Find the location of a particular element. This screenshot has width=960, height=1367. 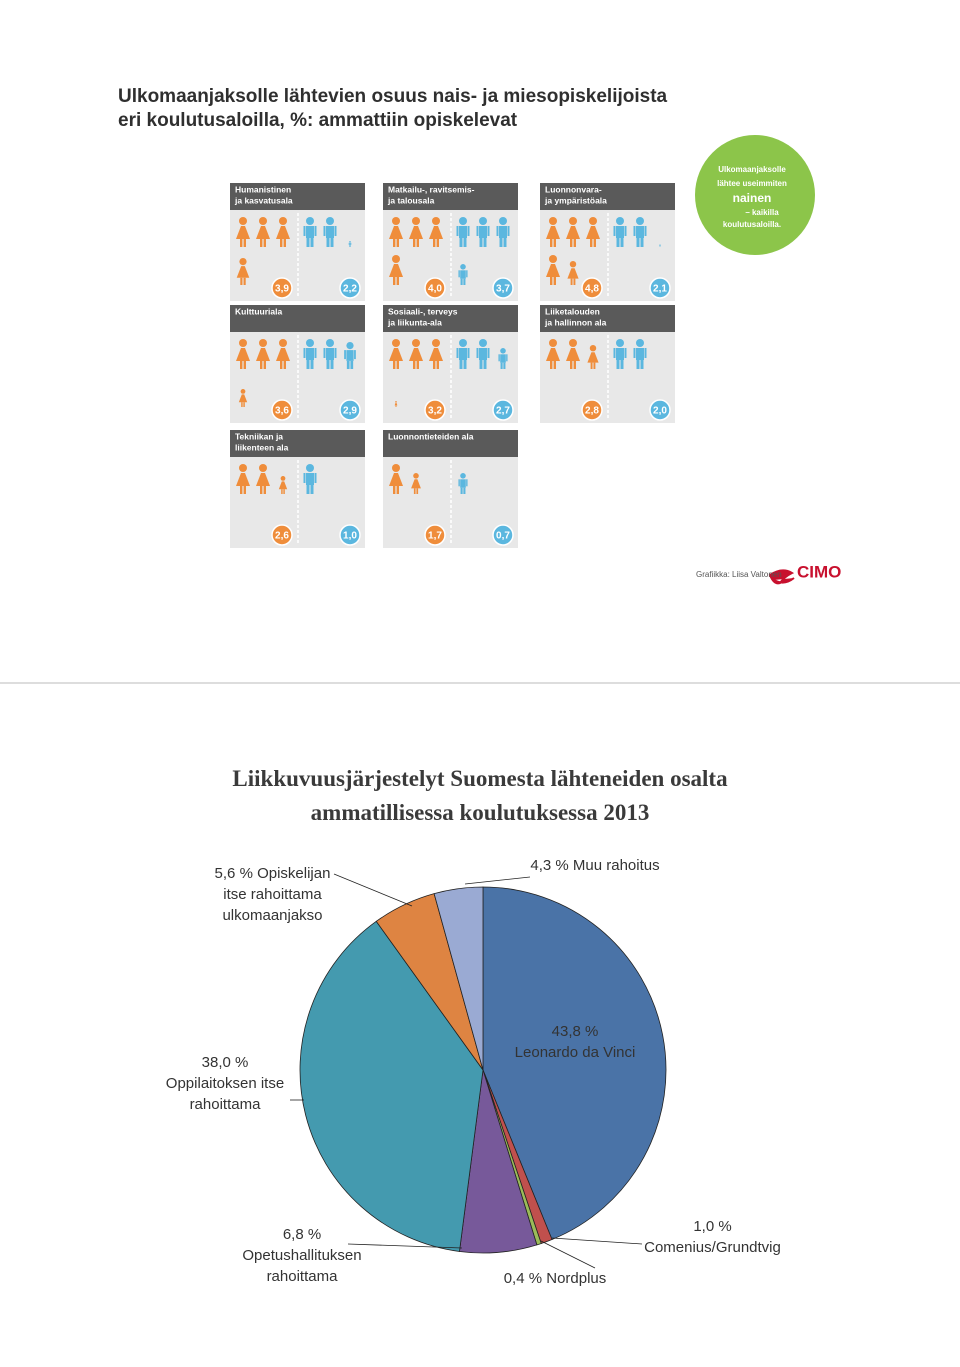

credit: Grafiikka: Liisa Valtonen is located at coordinates (739, 574).